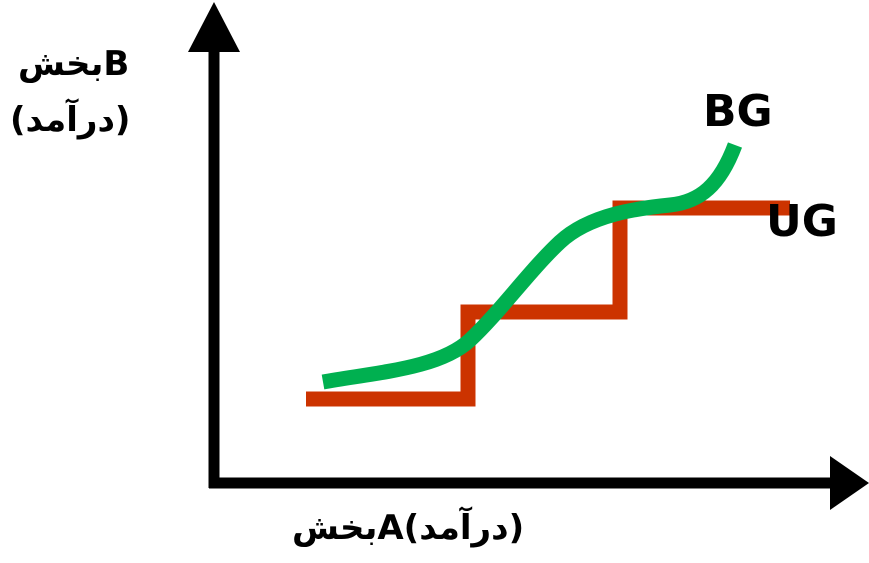 This screenshot has height=563, width=869. I want to click on y-axis-arrowhead, so click(214, 27).